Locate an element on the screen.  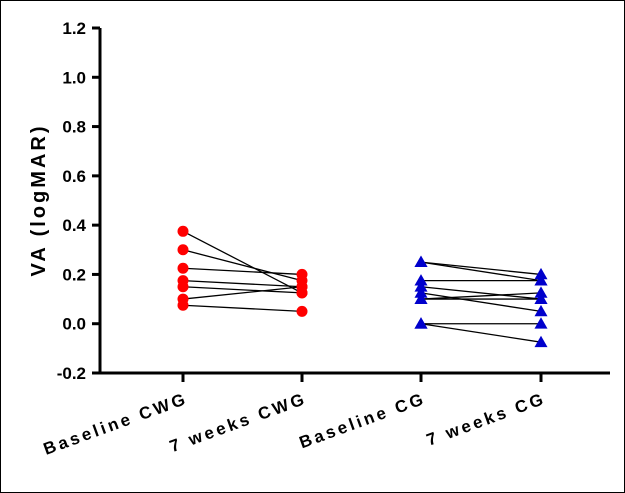
y-tick-label: 0.4 is located at coordinates (74, 225).